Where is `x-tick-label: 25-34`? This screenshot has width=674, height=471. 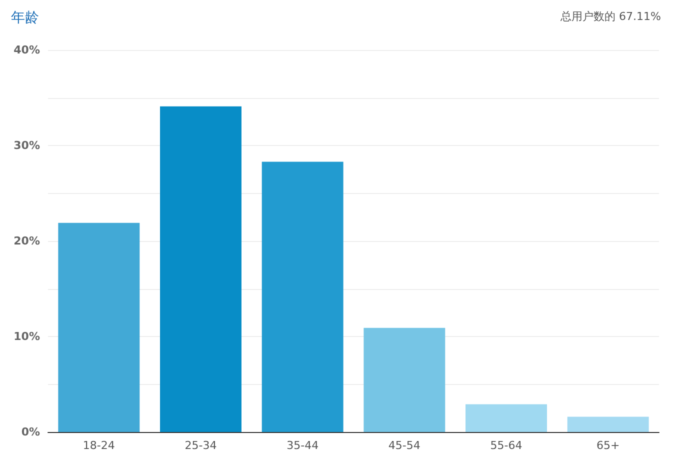
x-tick-label: 25-34 is located at coordinates (200, 445).